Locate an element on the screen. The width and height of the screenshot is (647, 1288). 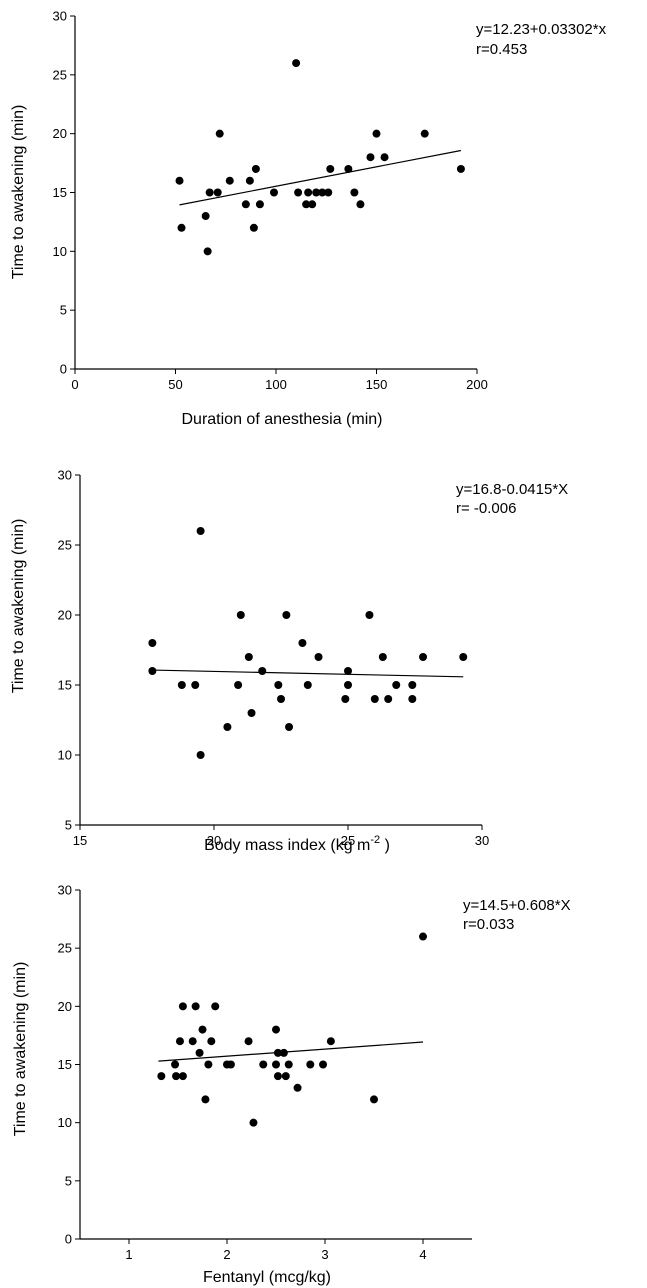
x-tick-label: 4 is located at coordinates (422, 1254).